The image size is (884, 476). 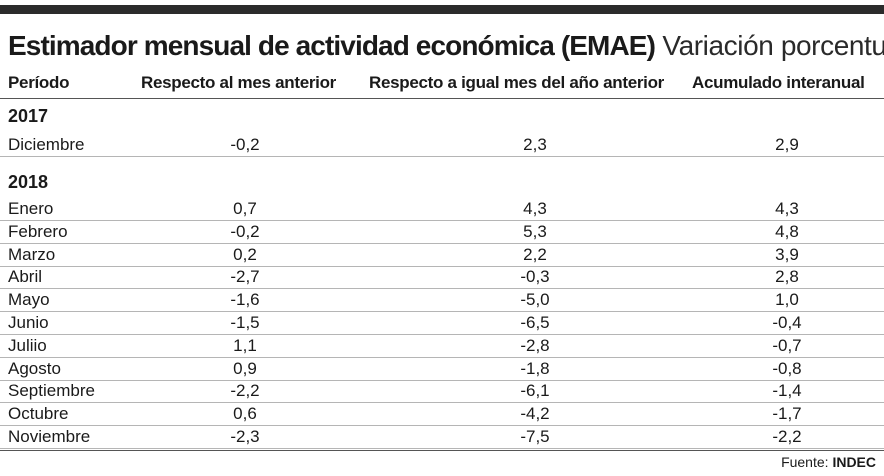 What do you see at coordinates (245, 436) in the screenshot?
I see `value-mes-anterior: -2,3` at bounding box center [245, 436].